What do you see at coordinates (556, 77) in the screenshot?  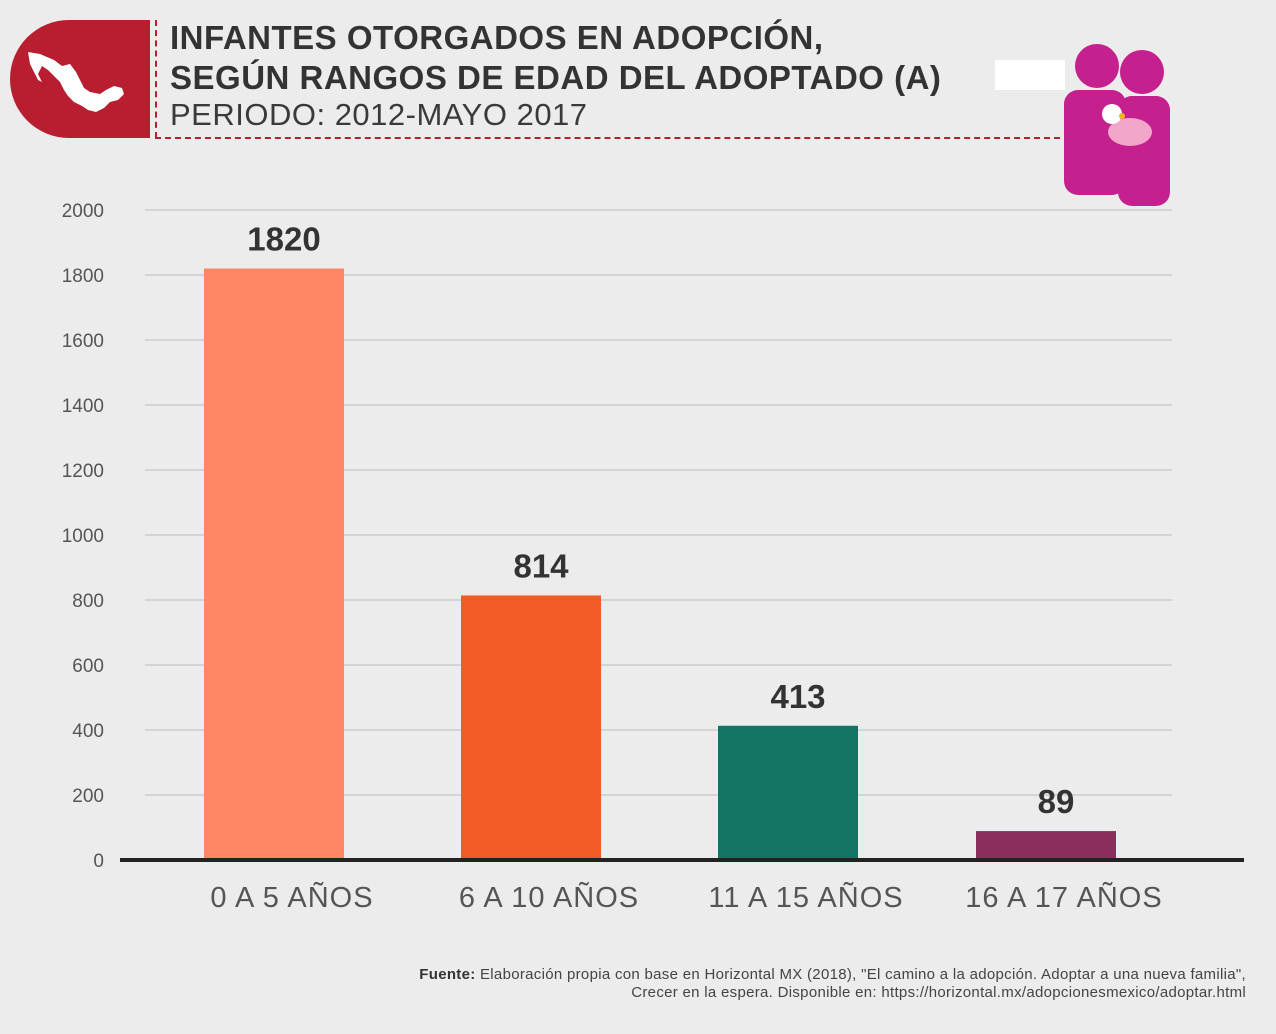 I see `title-line-2: SEGÚN RANGOS DE EDAD DEL ADOPTADO (A)` at bounding box center [556, 77].